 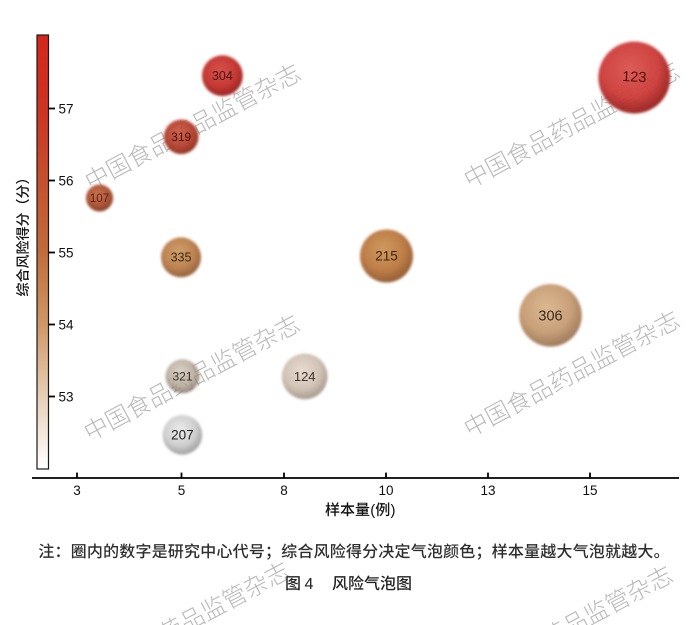 I want to click on svg-text: 5, so click(x=182, y=490).